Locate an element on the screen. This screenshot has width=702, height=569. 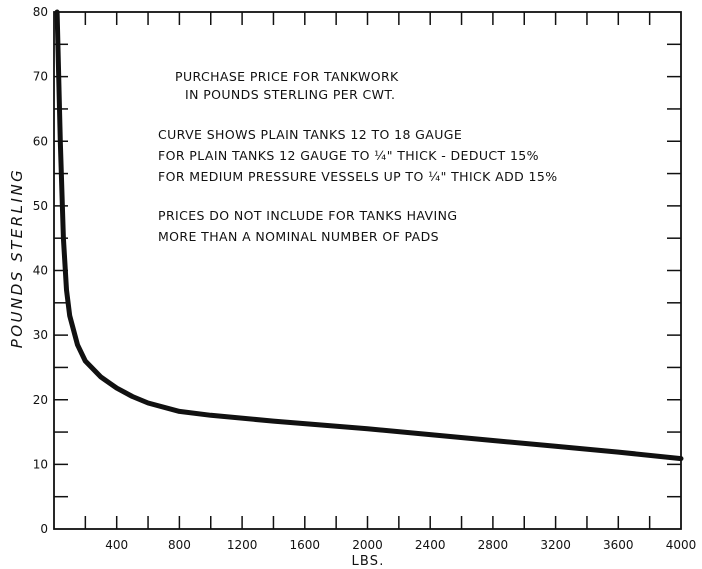
x-tick-label: 2400 is located at coordinates (430, 545).